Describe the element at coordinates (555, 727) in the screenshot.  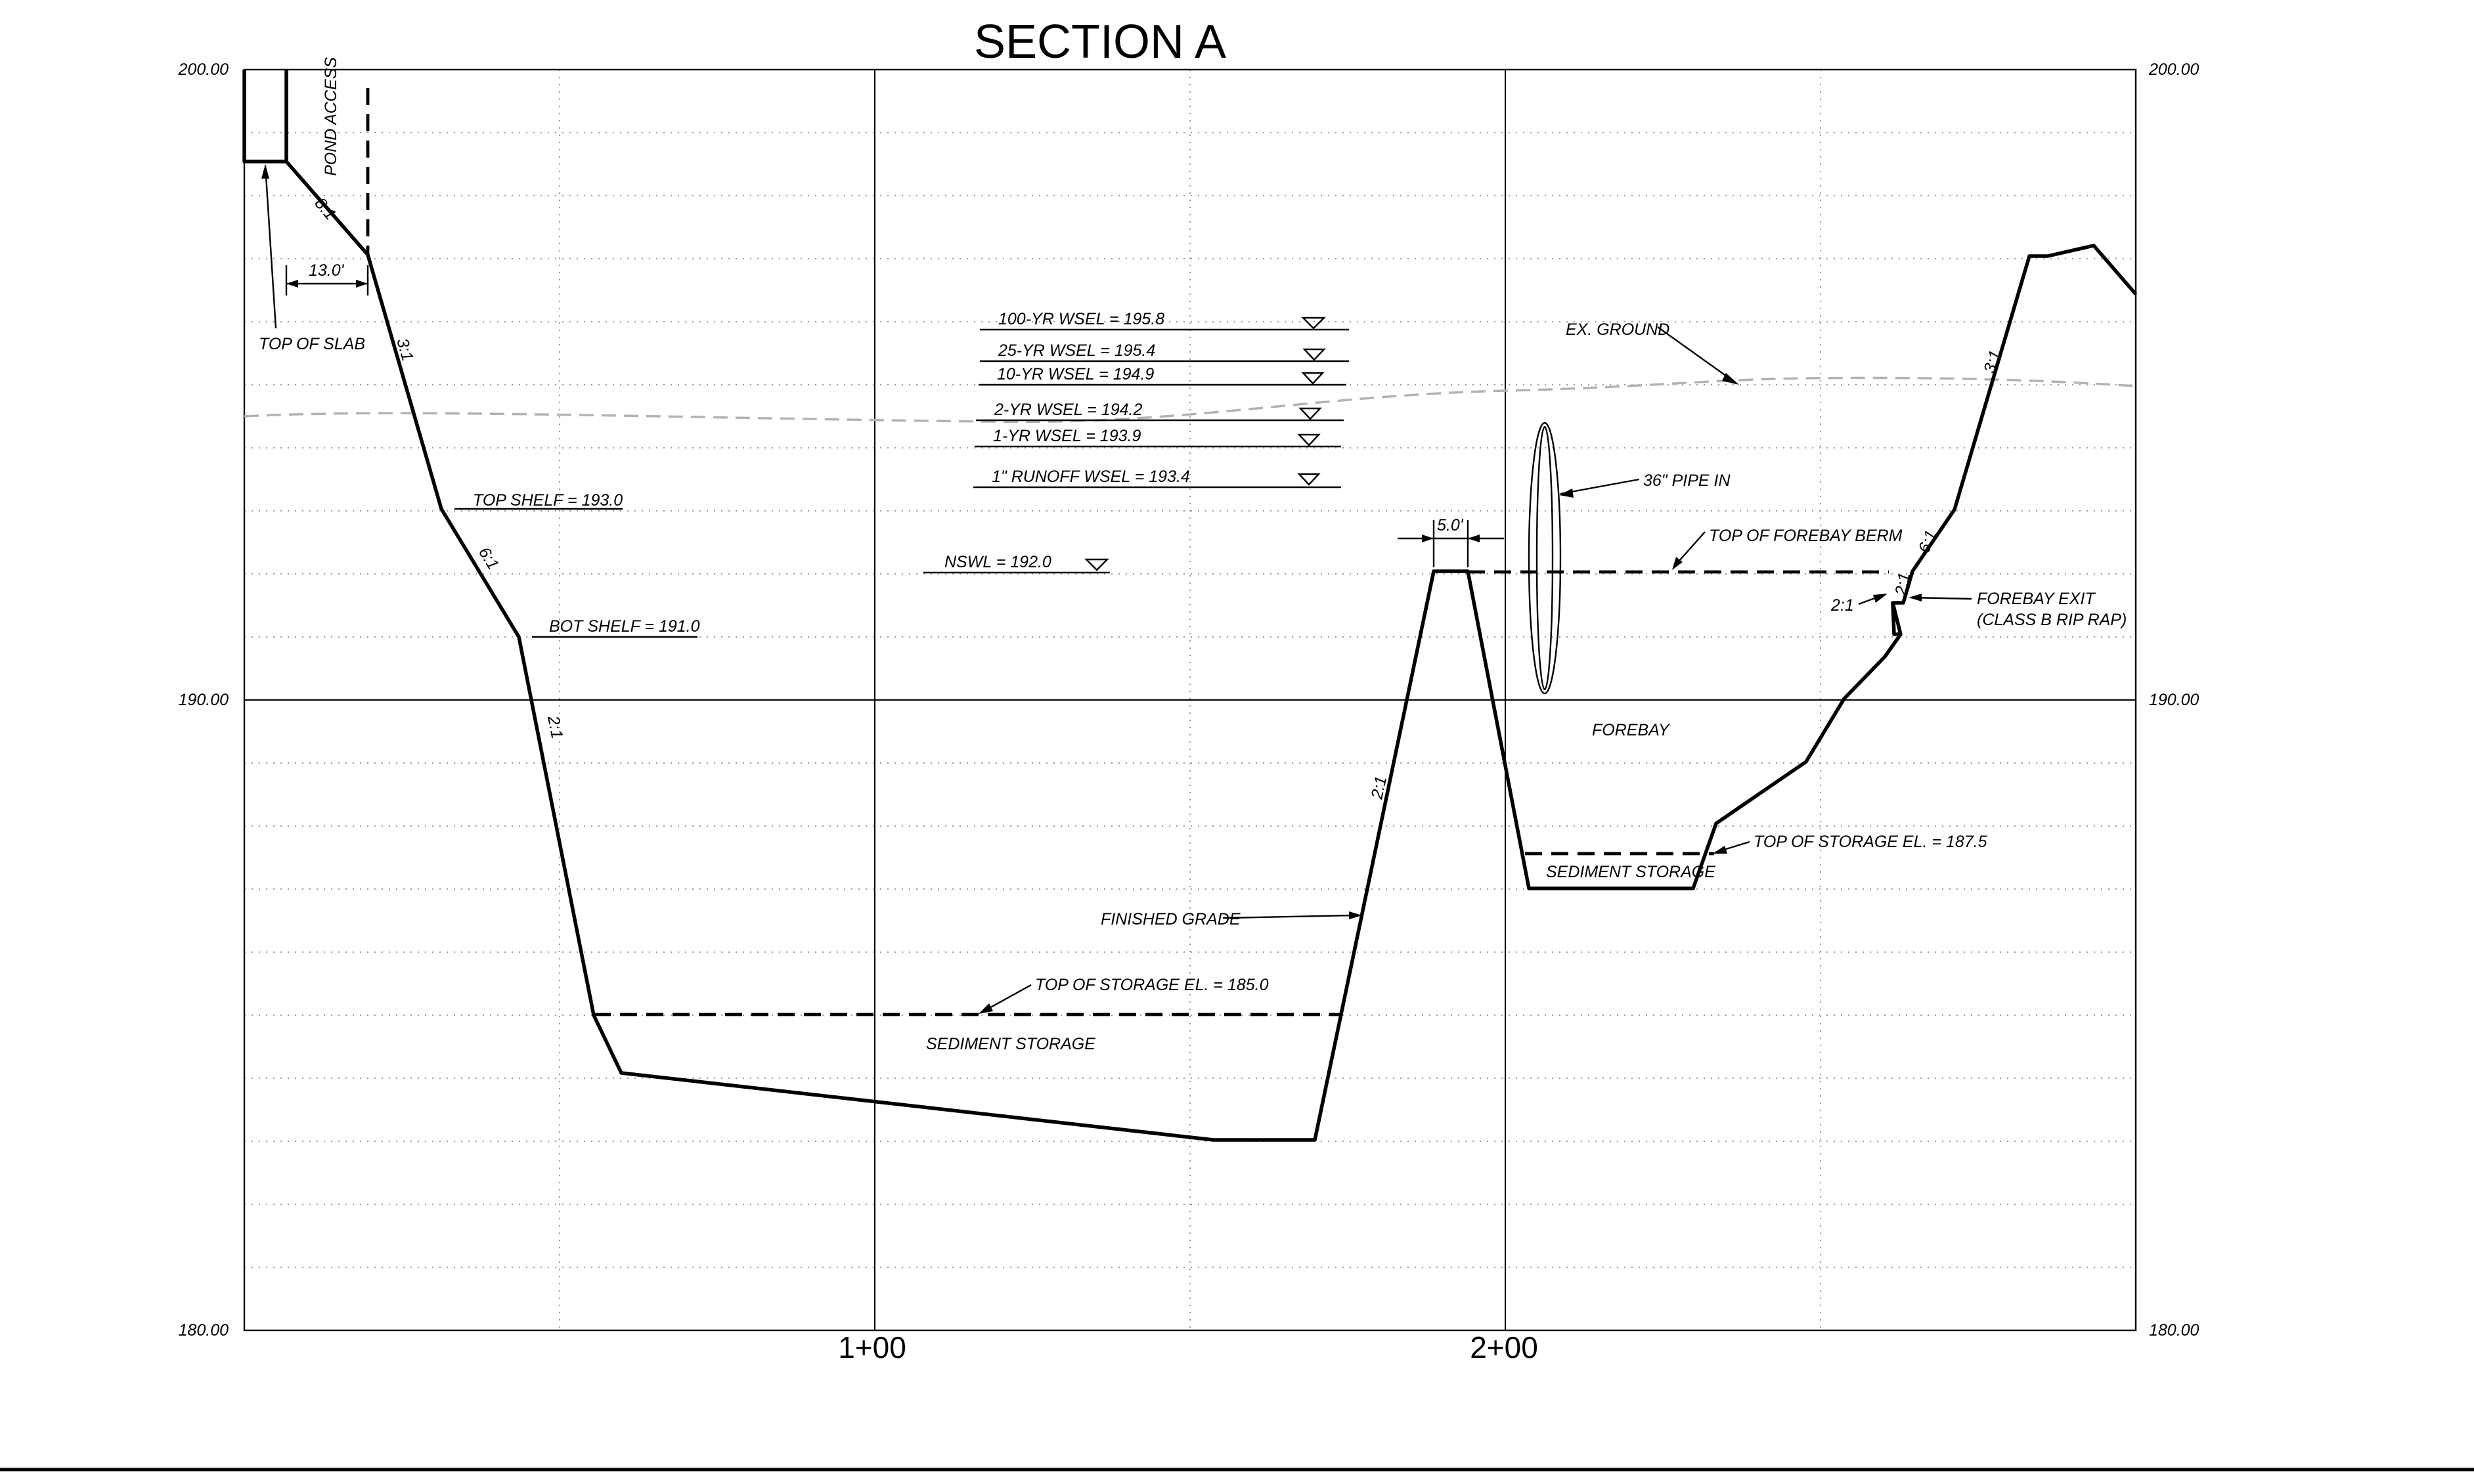
I see `slope-2-1-left-label: 2:1` at that location.